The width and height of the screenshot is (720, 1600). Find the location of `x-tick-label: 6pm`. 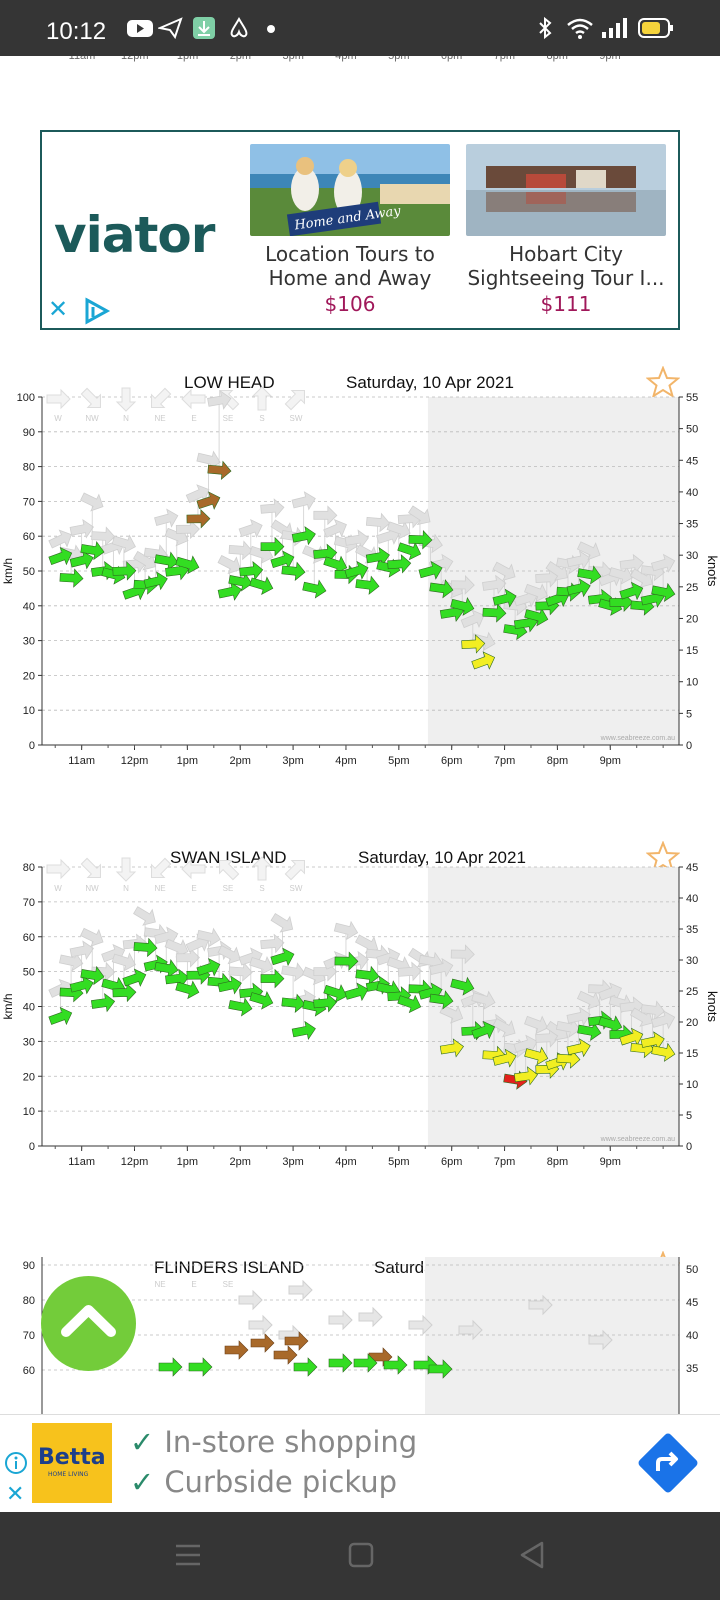

x-tick-label: 6pm is located at coordinates (451, 1162).